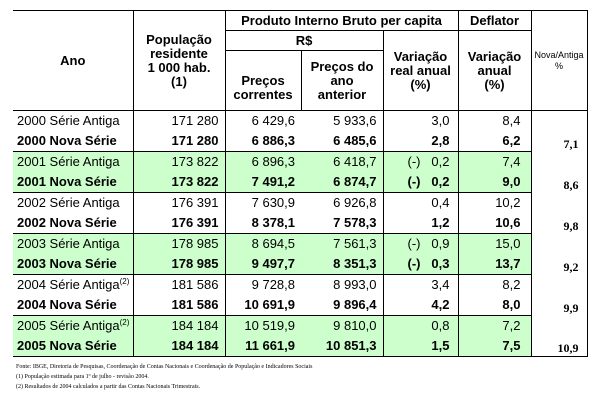  Describe the element at coordinates (262, 202) in the screenshot. I see `cell-precos-correntes: 7 630,9` at that location.